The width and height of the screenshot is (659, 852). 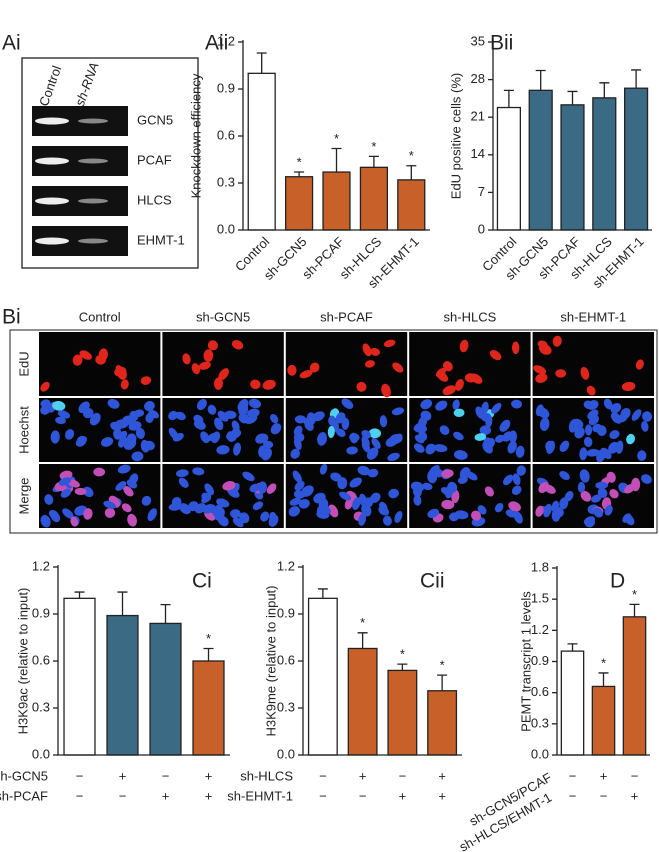 I want to click on condition-sign: −, so click(x=80, y=795).